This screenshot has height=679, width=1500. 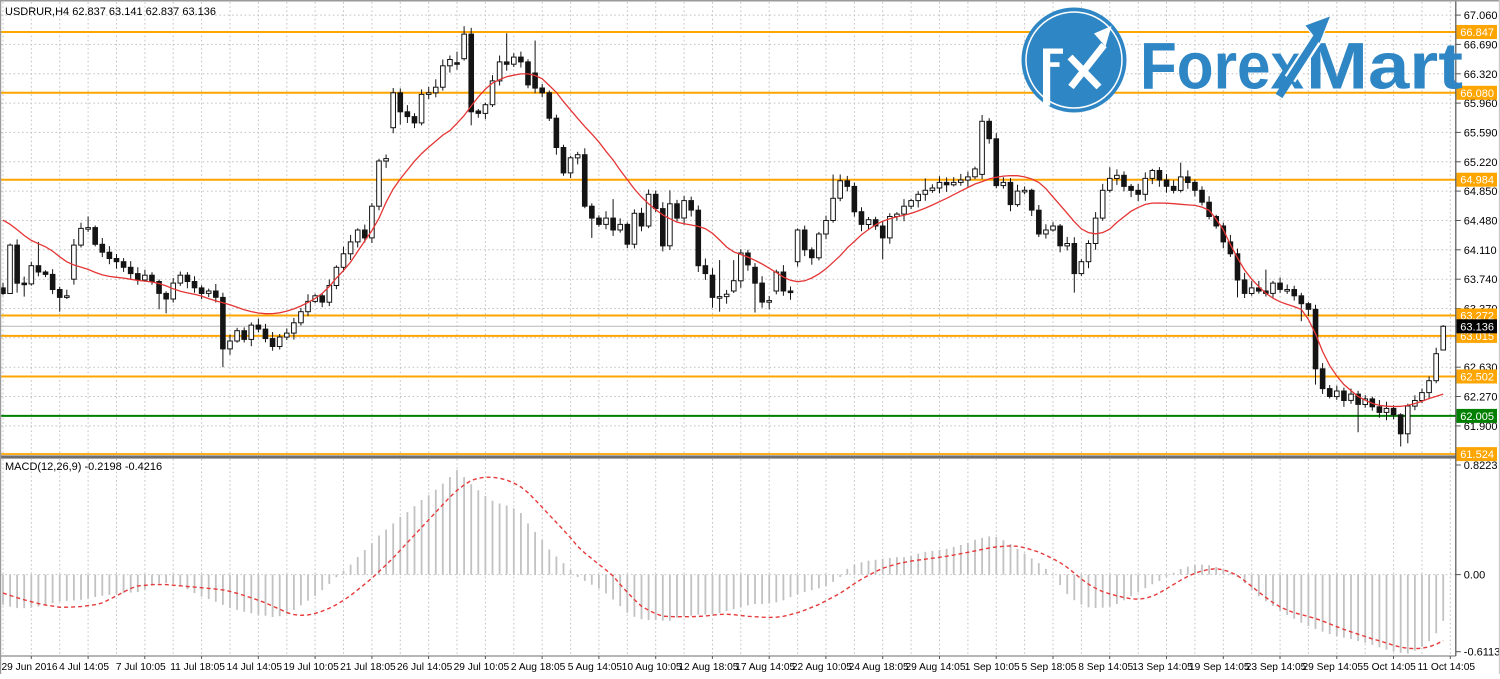 What do you see at coordinates (83, 467) in the screenshot?
I see `svg-text: MACD(12,26,9) -0.2198 -0.4216` at bounding box center [83, 467].